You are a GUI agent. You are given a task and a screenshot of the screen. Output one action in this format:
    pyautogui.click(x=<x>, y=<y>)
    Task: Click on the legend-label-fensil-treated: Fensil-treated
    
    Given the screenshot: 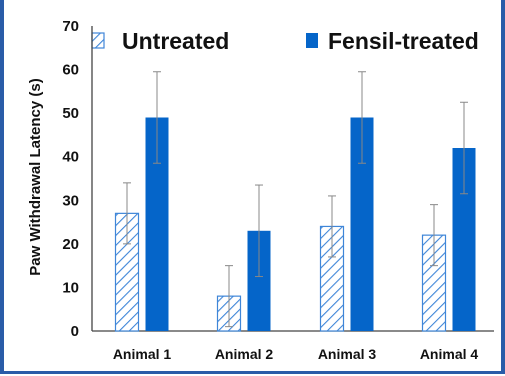 What is the action you would take?
    pyautogui.click(x=403, y=41)
    